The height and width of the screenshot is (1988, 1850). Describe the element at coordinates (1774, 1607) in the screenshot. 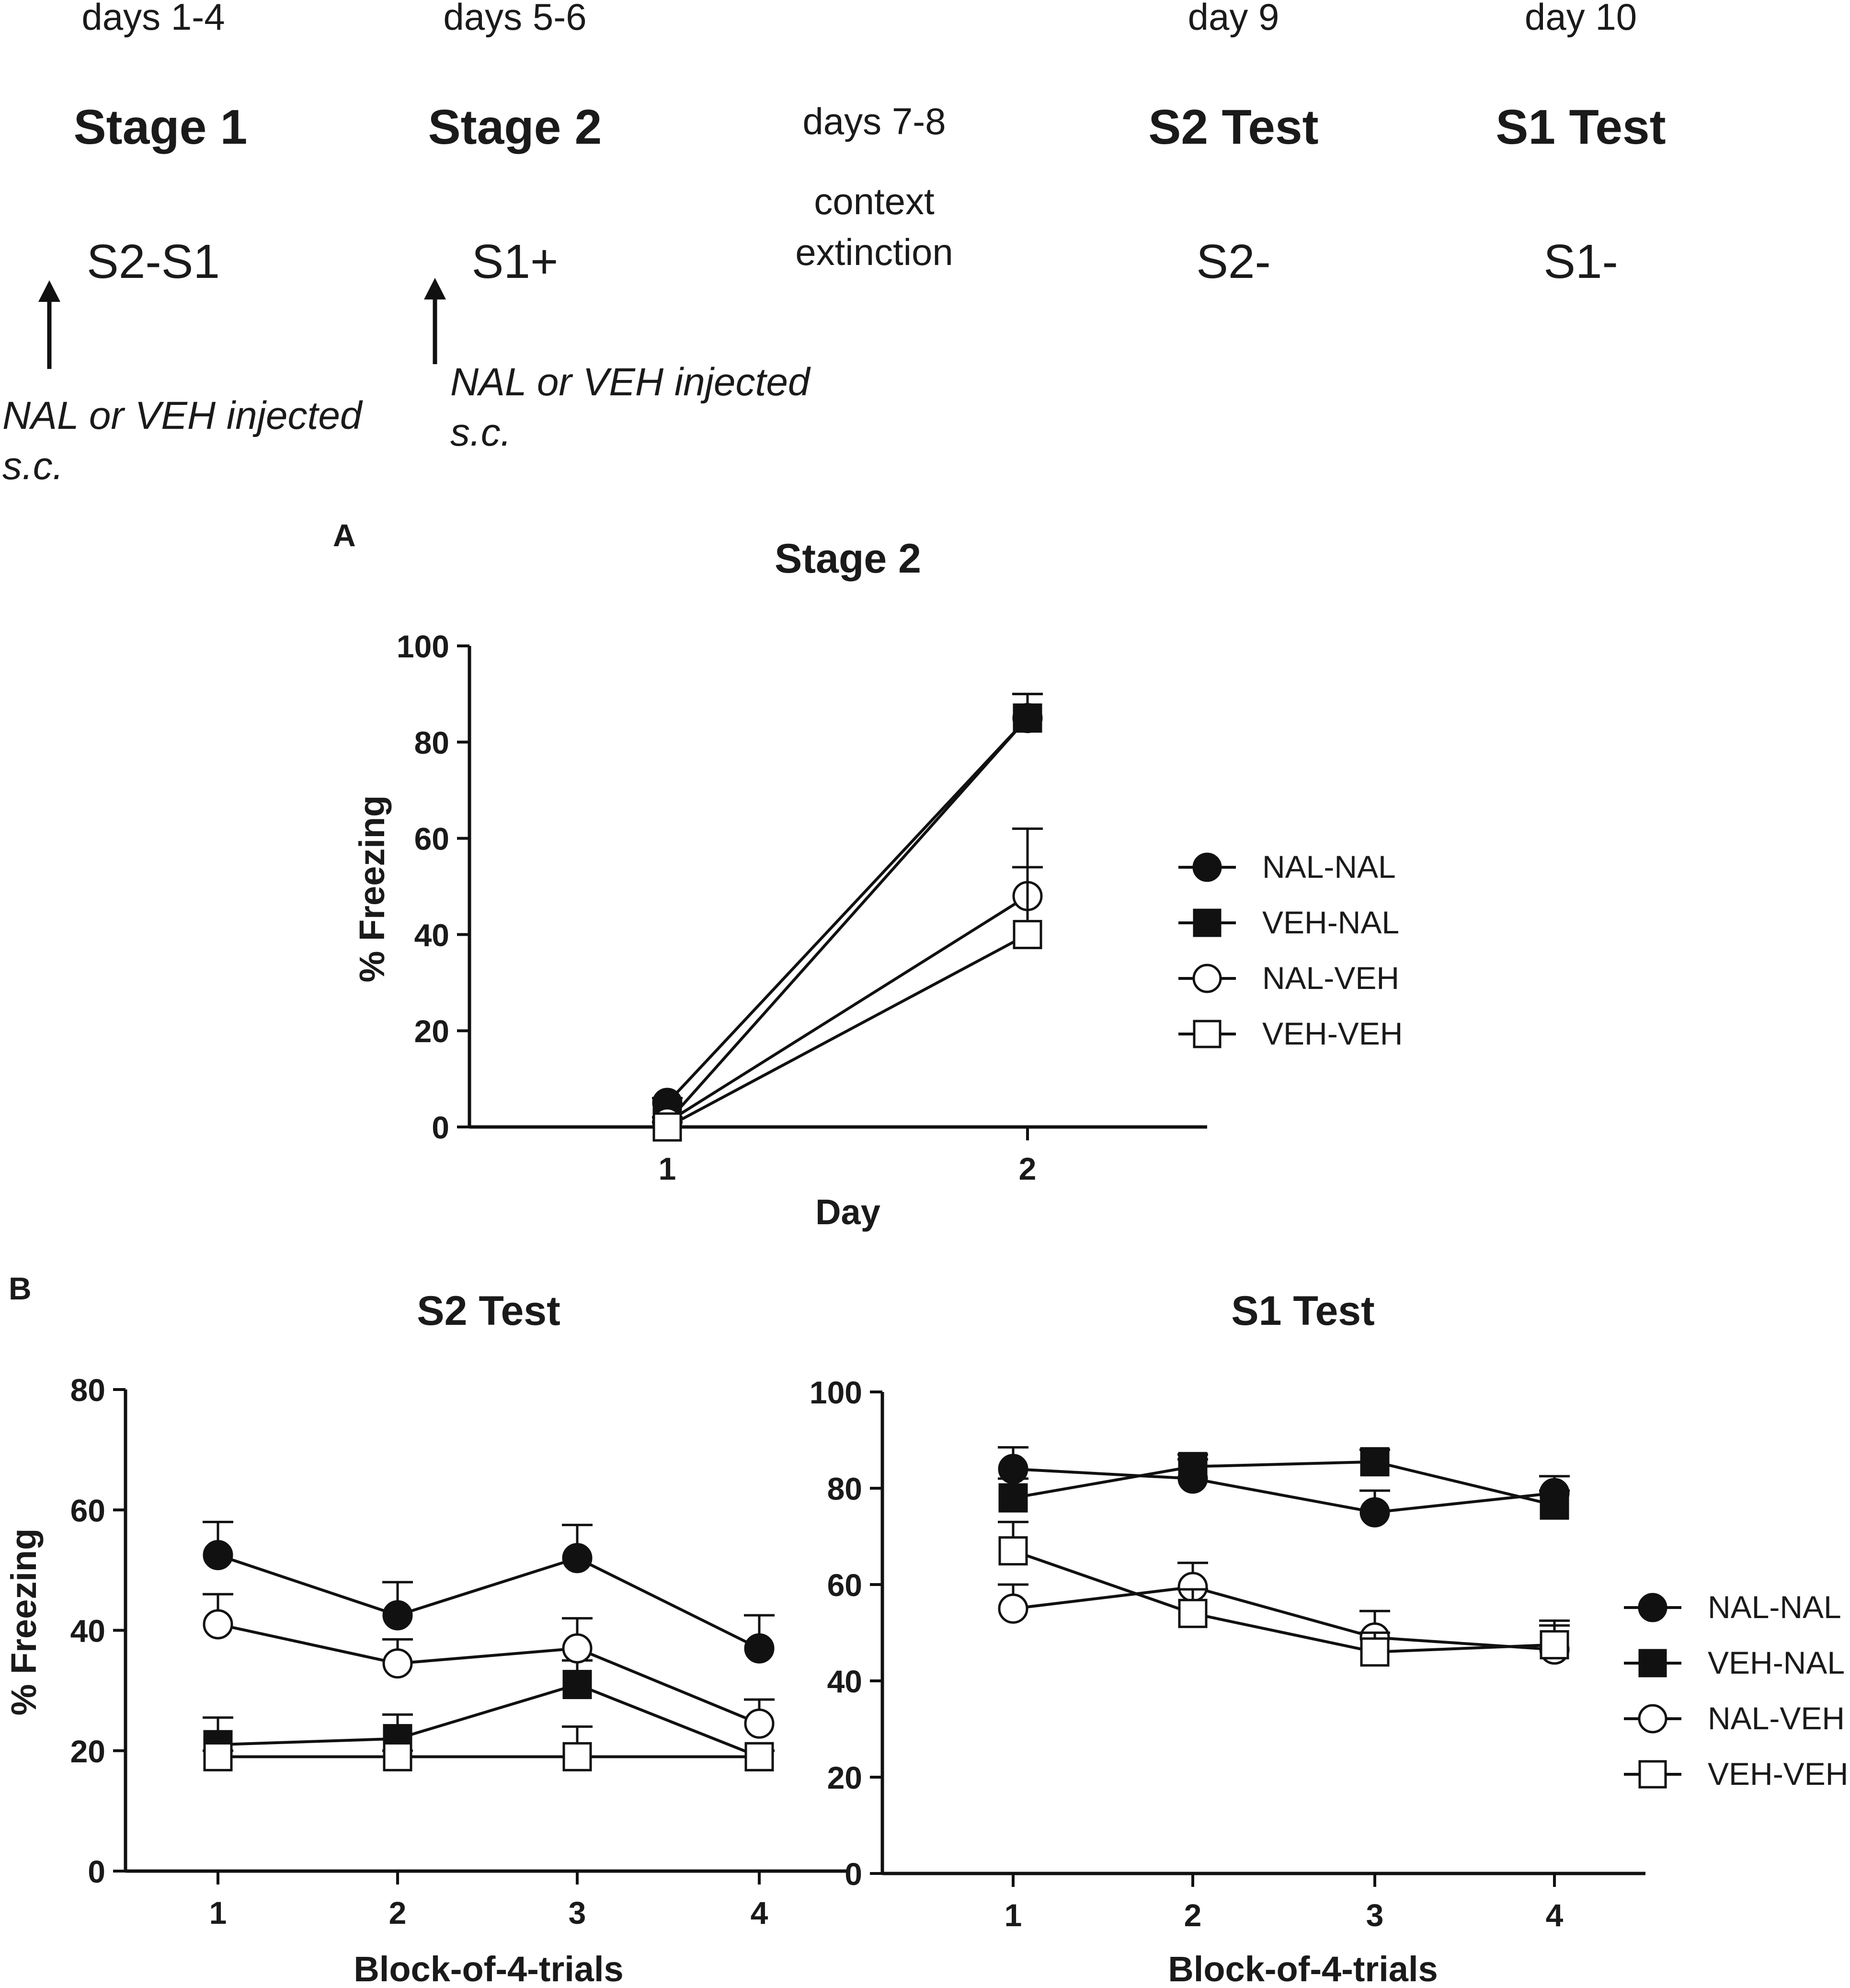

I see `legend-label: NAL-NAL` at that location.